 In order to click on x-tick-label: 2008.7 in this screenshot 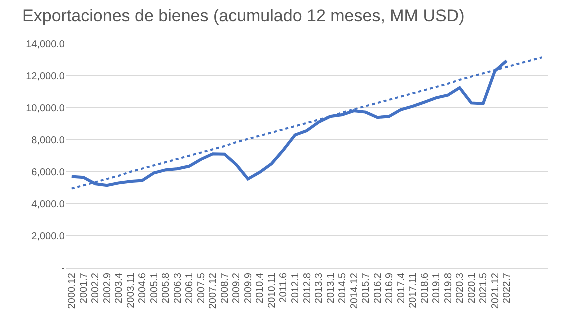, I will do `click(225, 288)`.